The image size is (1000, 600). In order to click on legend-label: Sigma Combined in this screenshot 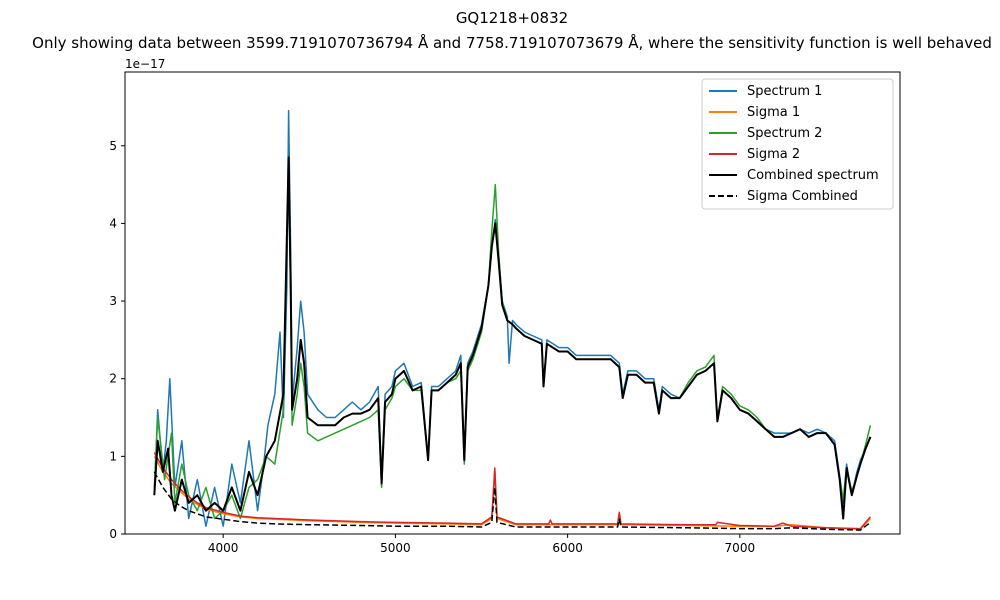, I will do `click(802, 196)`.